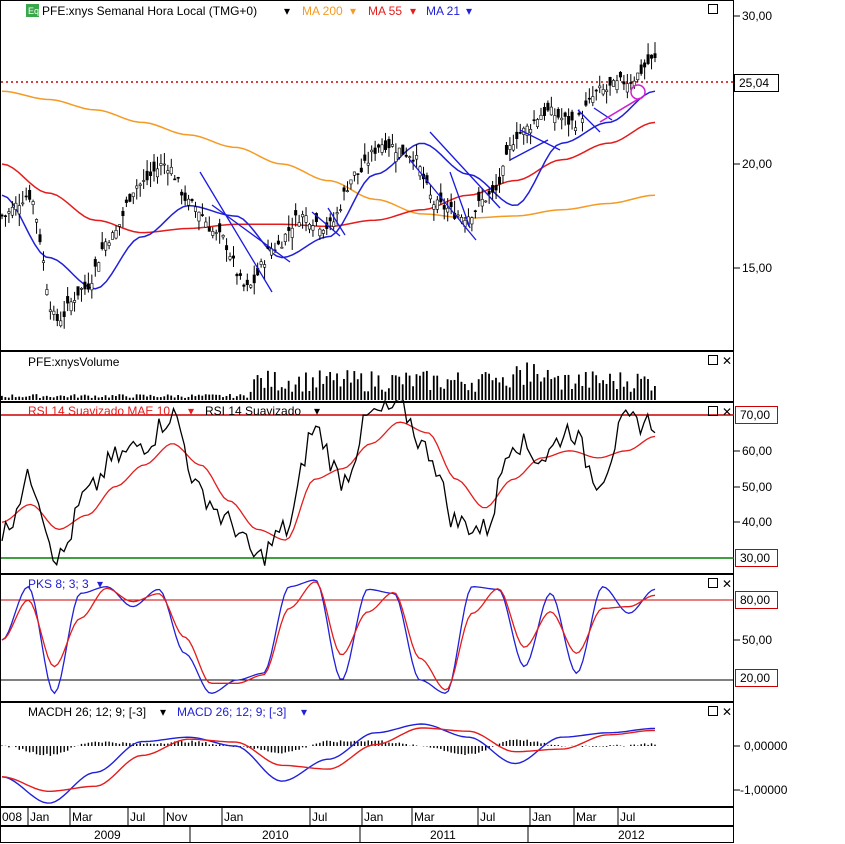  I want to click on trend-channel-line, so click(540, 140).